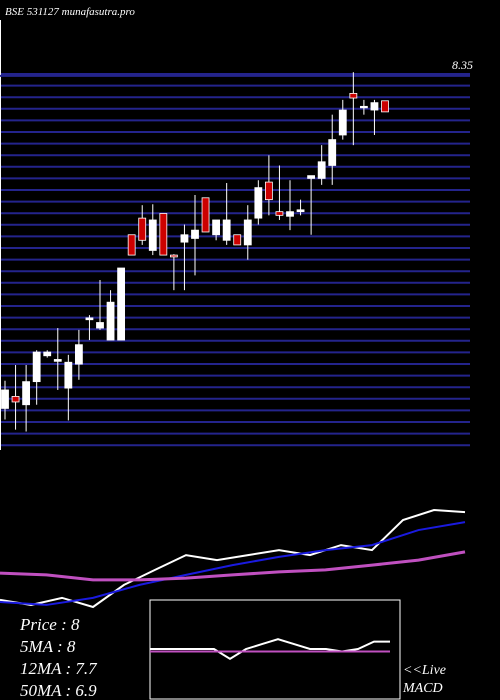  I want to click on ma5-info: 5MA : 8, so click(48, 646).